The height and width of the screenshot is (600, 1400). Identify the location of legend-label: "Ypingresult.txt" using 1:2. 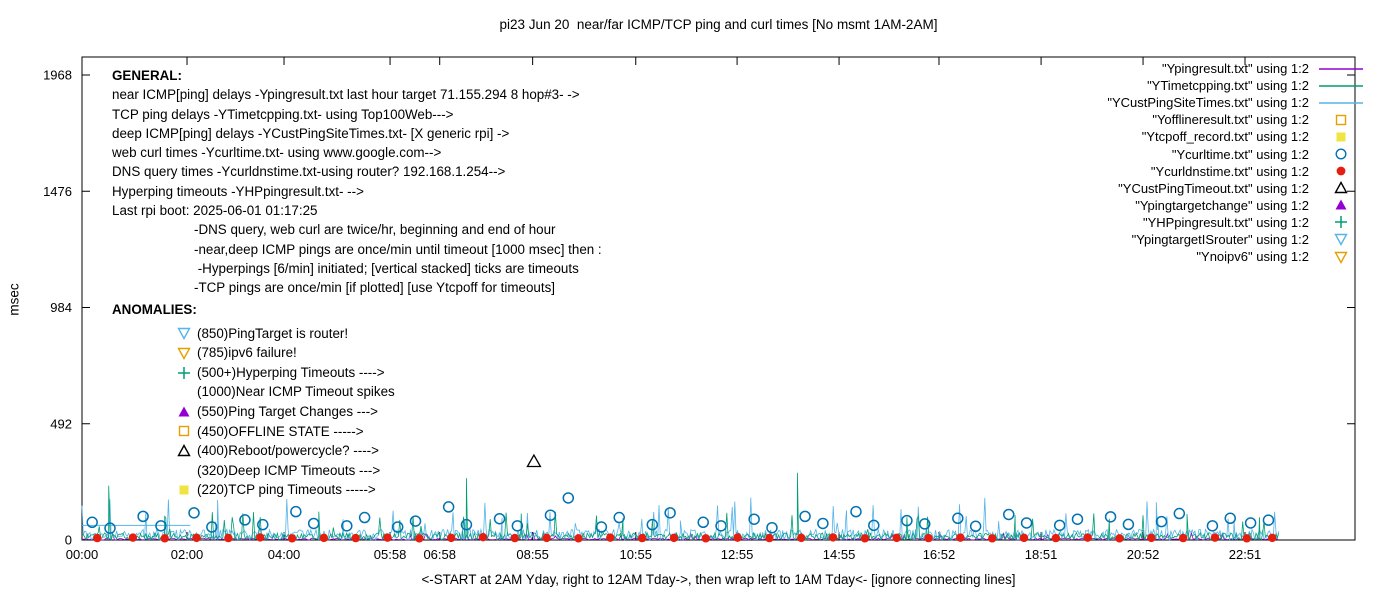
(1235, 69).